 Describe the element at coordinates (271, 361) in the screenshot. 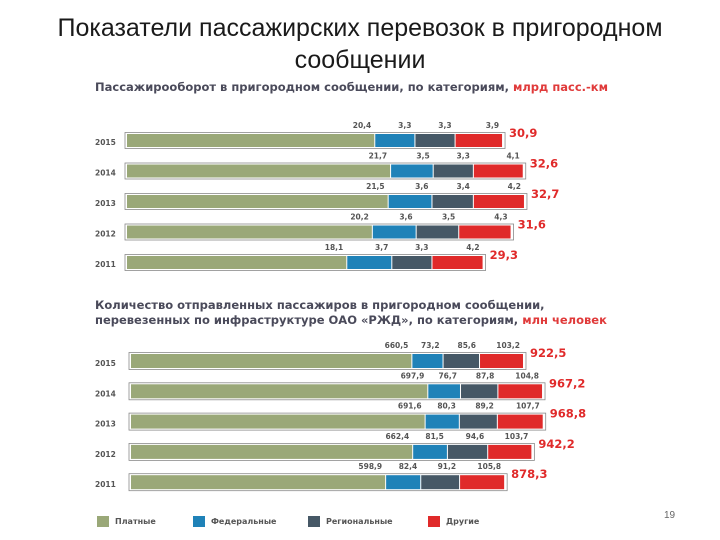

I see `chart2-bar-2015-paid` at that location.